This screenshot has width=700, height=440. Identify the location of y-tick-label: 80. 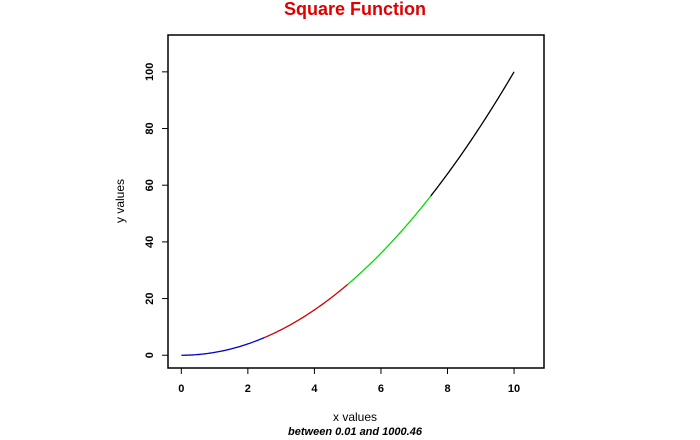
(150, 128).